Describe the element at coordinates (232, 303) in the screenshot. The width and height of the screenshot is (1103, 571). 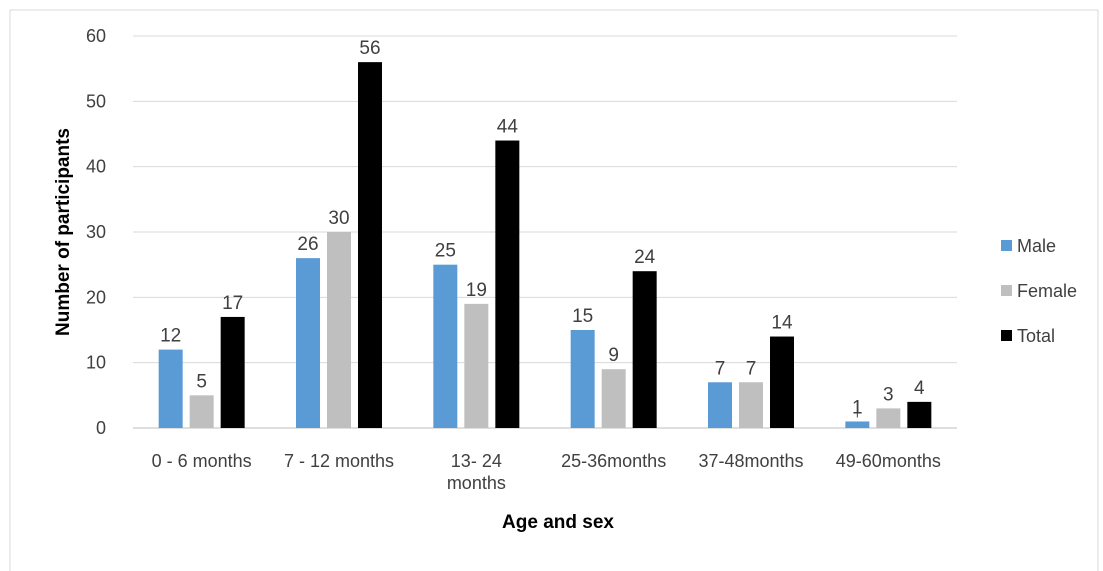
I see `data-label-total: 17` at that location.